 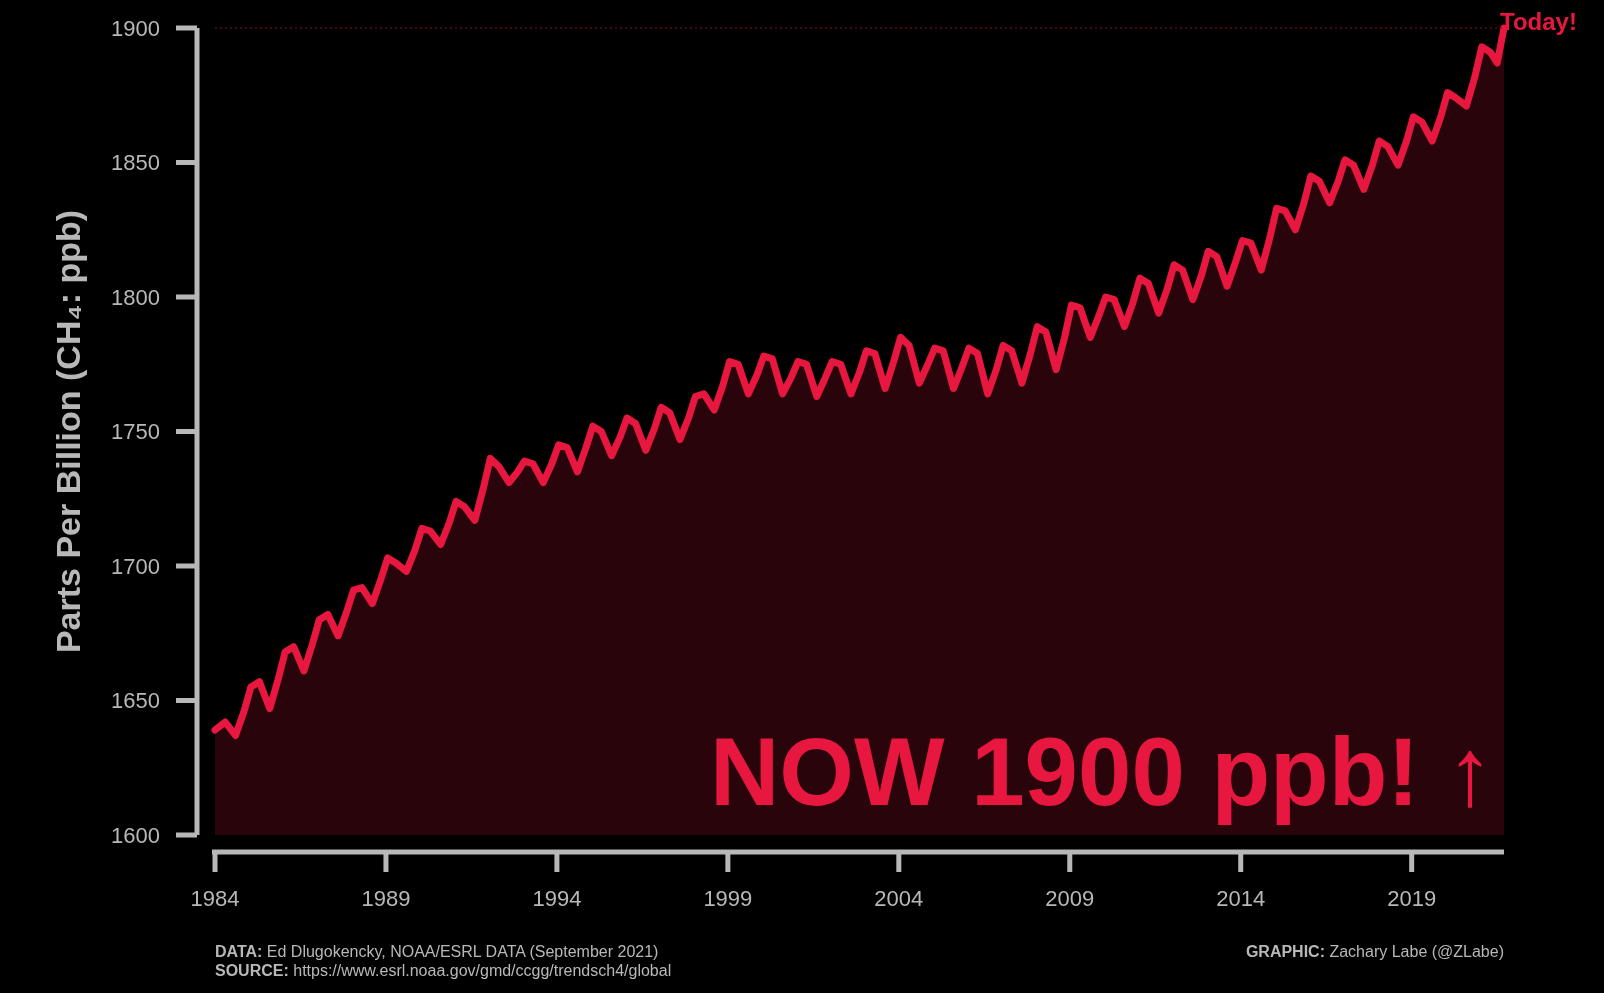 What do you see at coordinates (386, 898) in the screenshot?
I see `x-tick-label: 1989` at bounding box center [386, 898].